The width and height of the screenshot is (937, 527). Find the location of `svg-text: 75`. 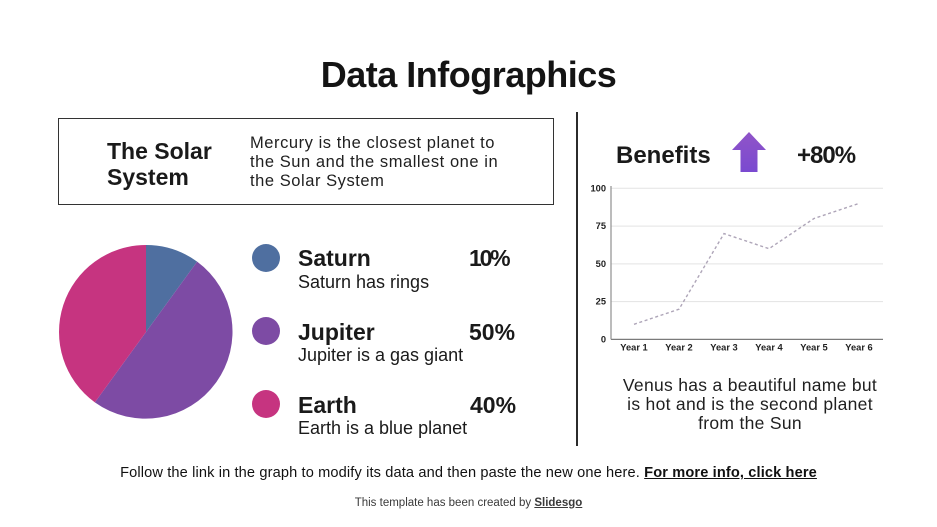

svg-text: 75 is located at coordinates (601, 226).